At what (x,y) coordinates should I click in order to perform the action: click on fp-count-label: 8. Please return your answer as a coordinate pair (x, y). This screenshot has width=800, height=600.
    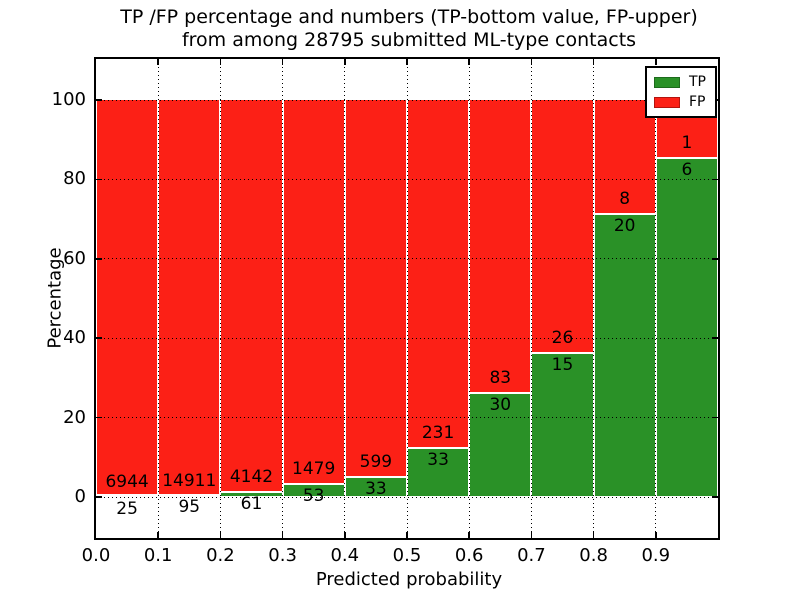
    Looking at the image, I should click on (625, 199).